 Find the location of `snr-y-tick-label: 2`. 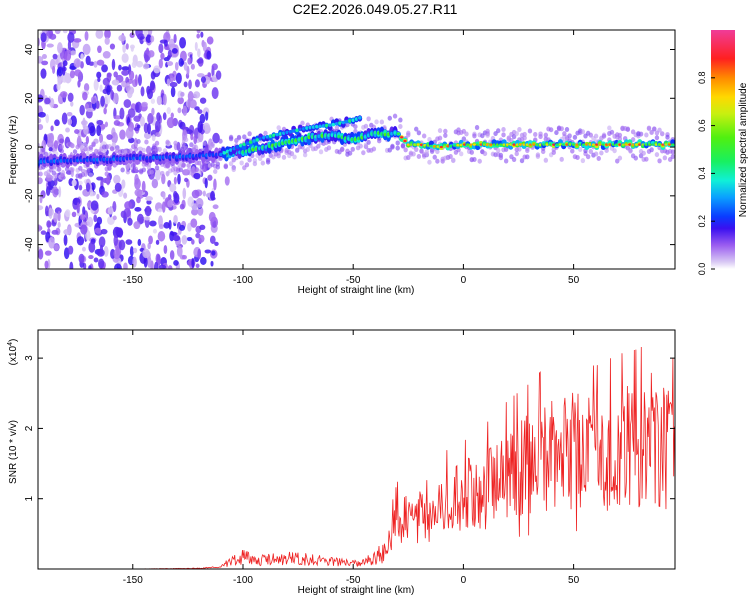

snr-y-tick-label: 2 is located at coordinates (29, 428).